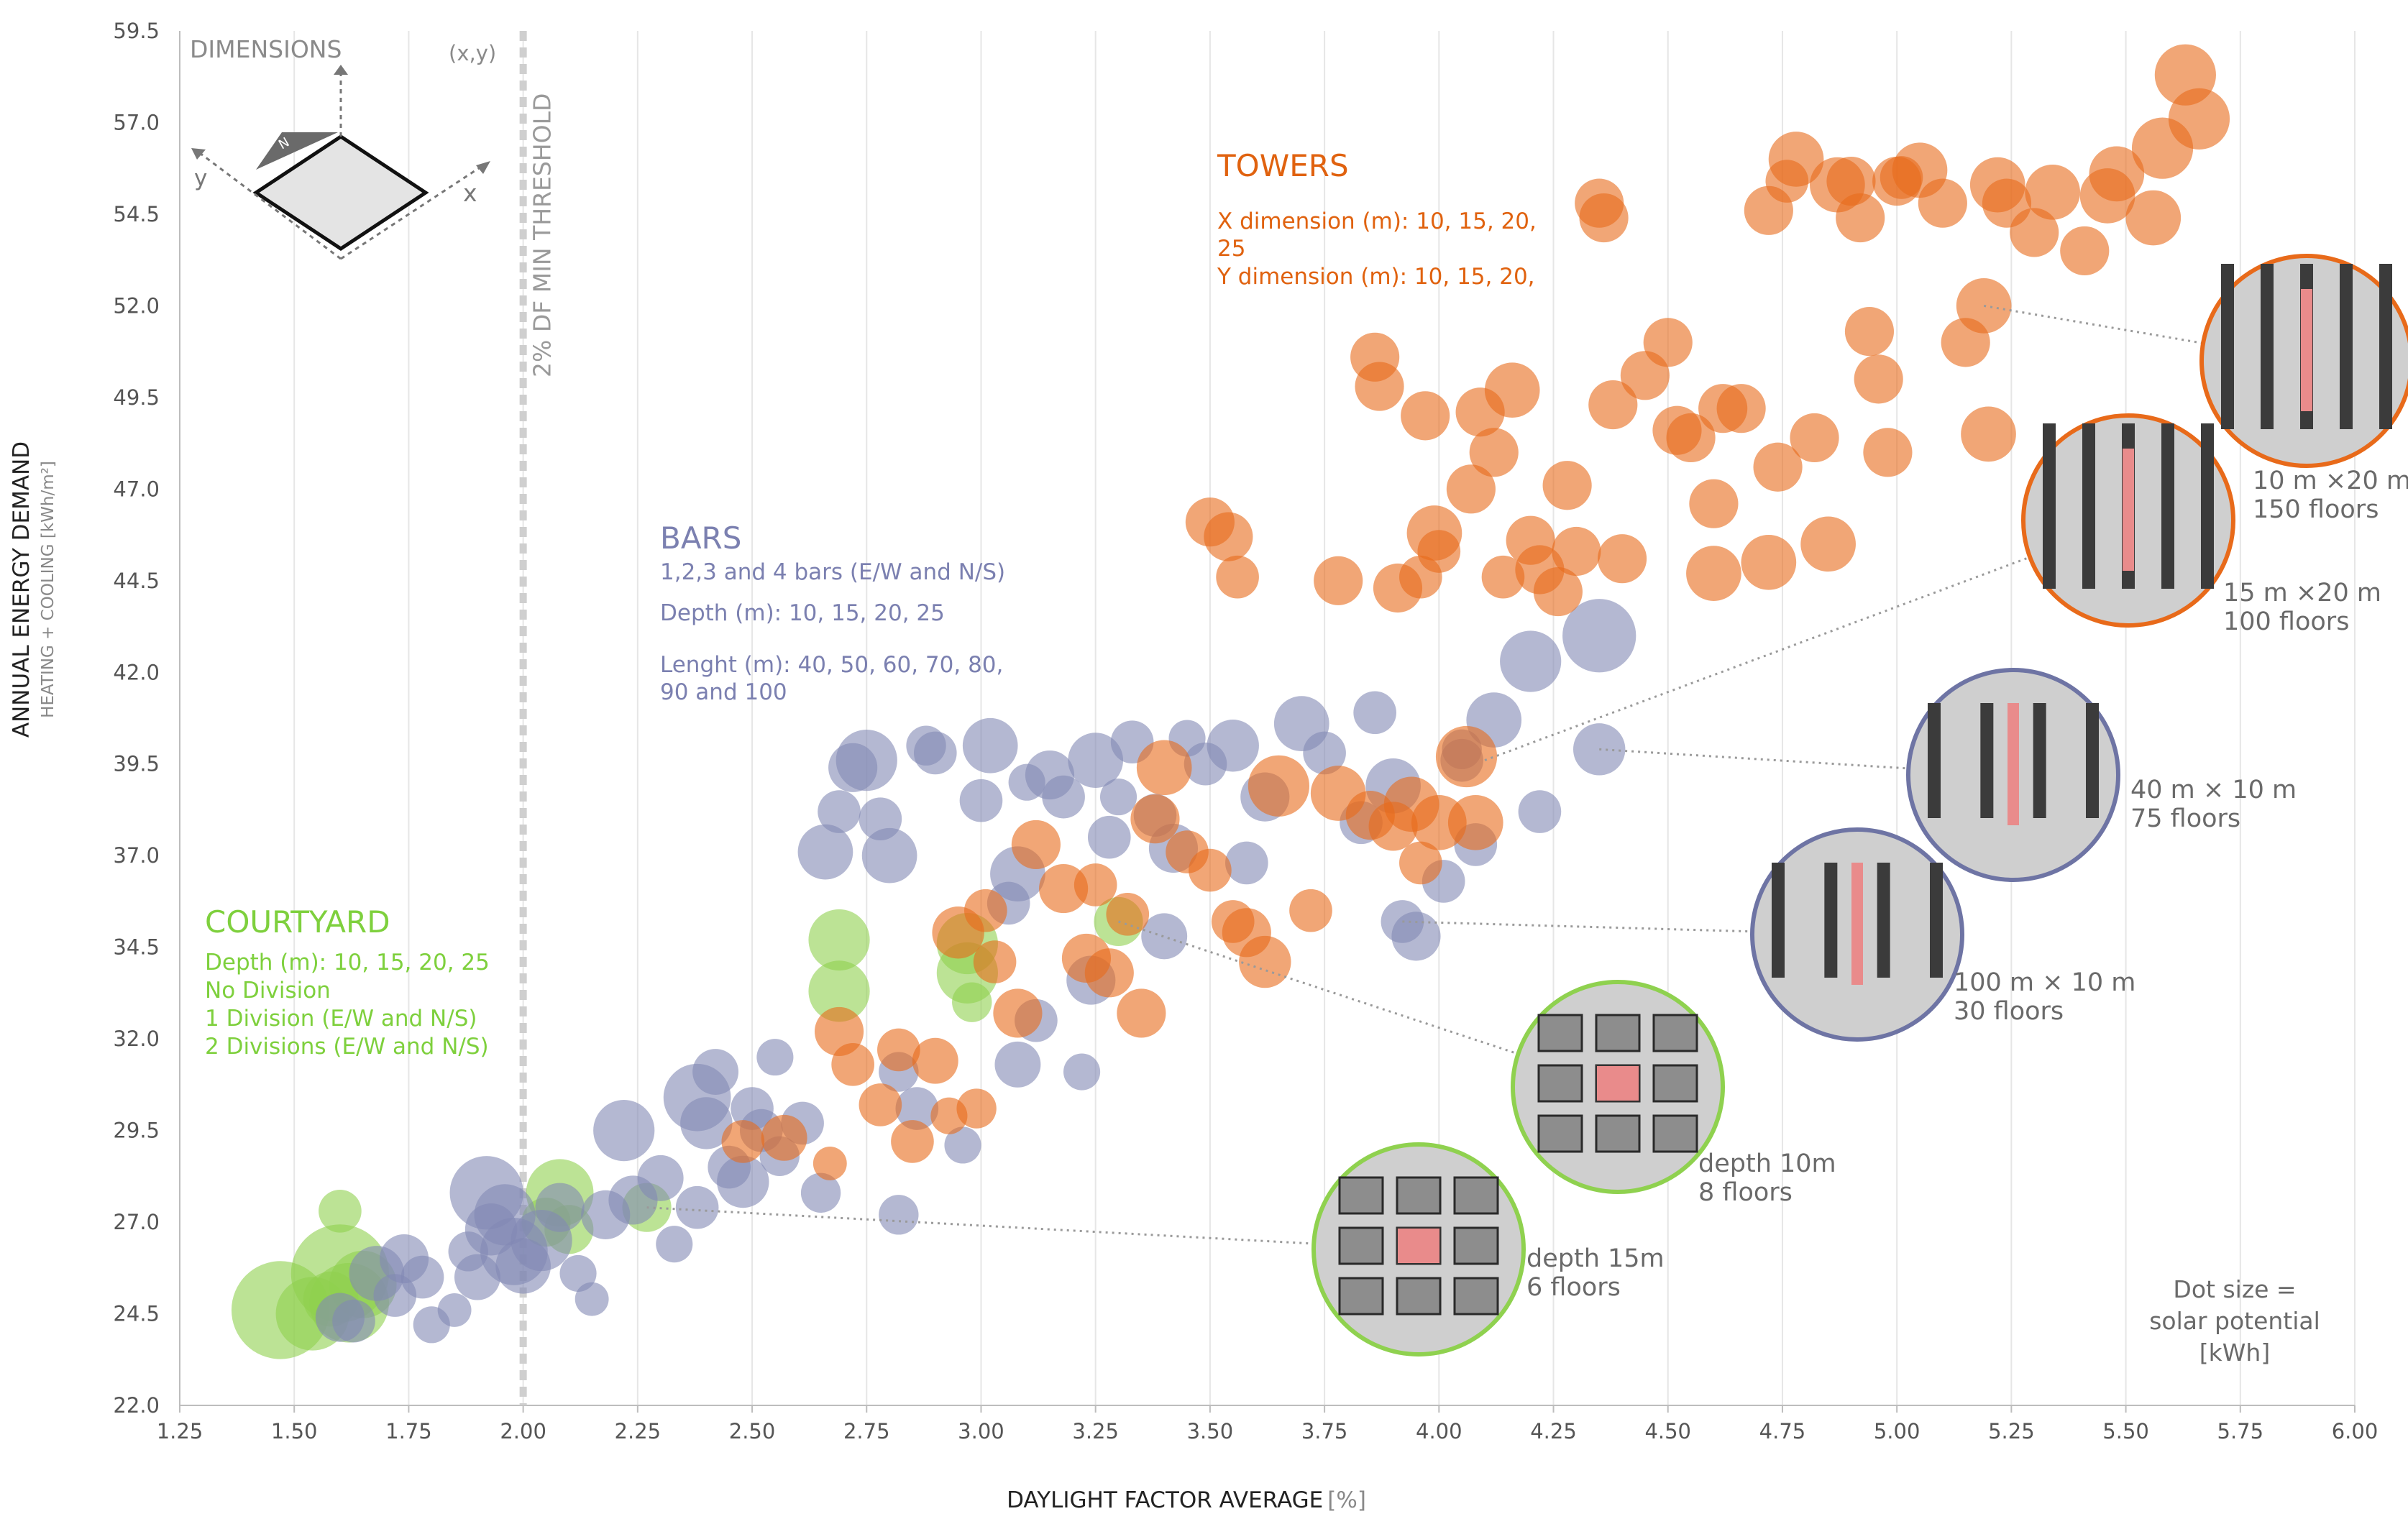 The image size is (2408, 1524). Describe the element at coordinates (136, 397) in the screenshot. I see `y-tick-label: 49.5` at that location.